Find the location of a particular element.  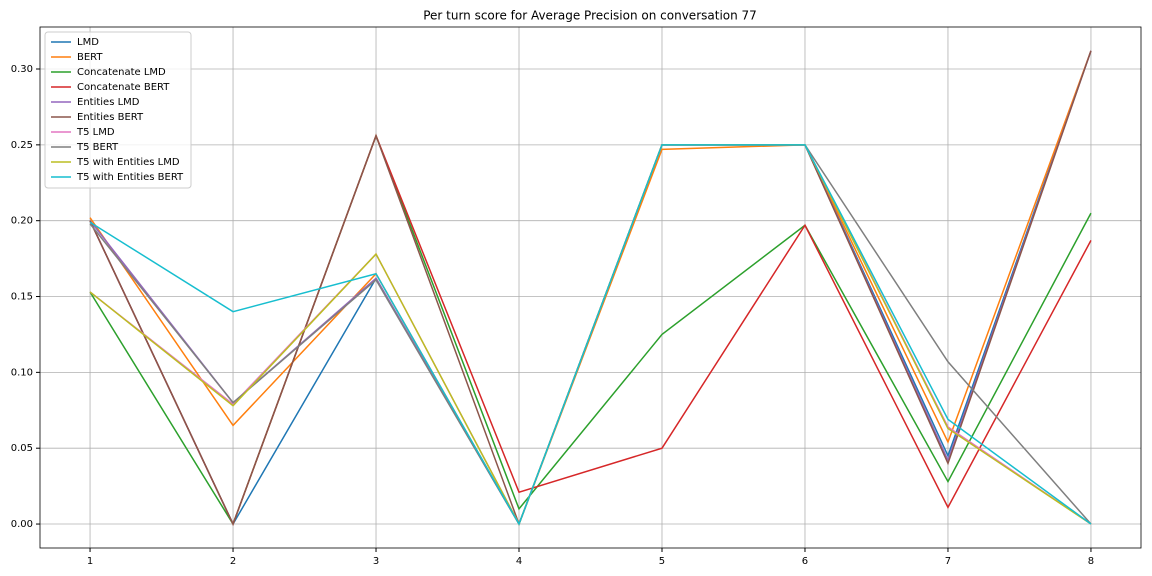

legend-label: T5 LMD is located at coordinates (95, 132).